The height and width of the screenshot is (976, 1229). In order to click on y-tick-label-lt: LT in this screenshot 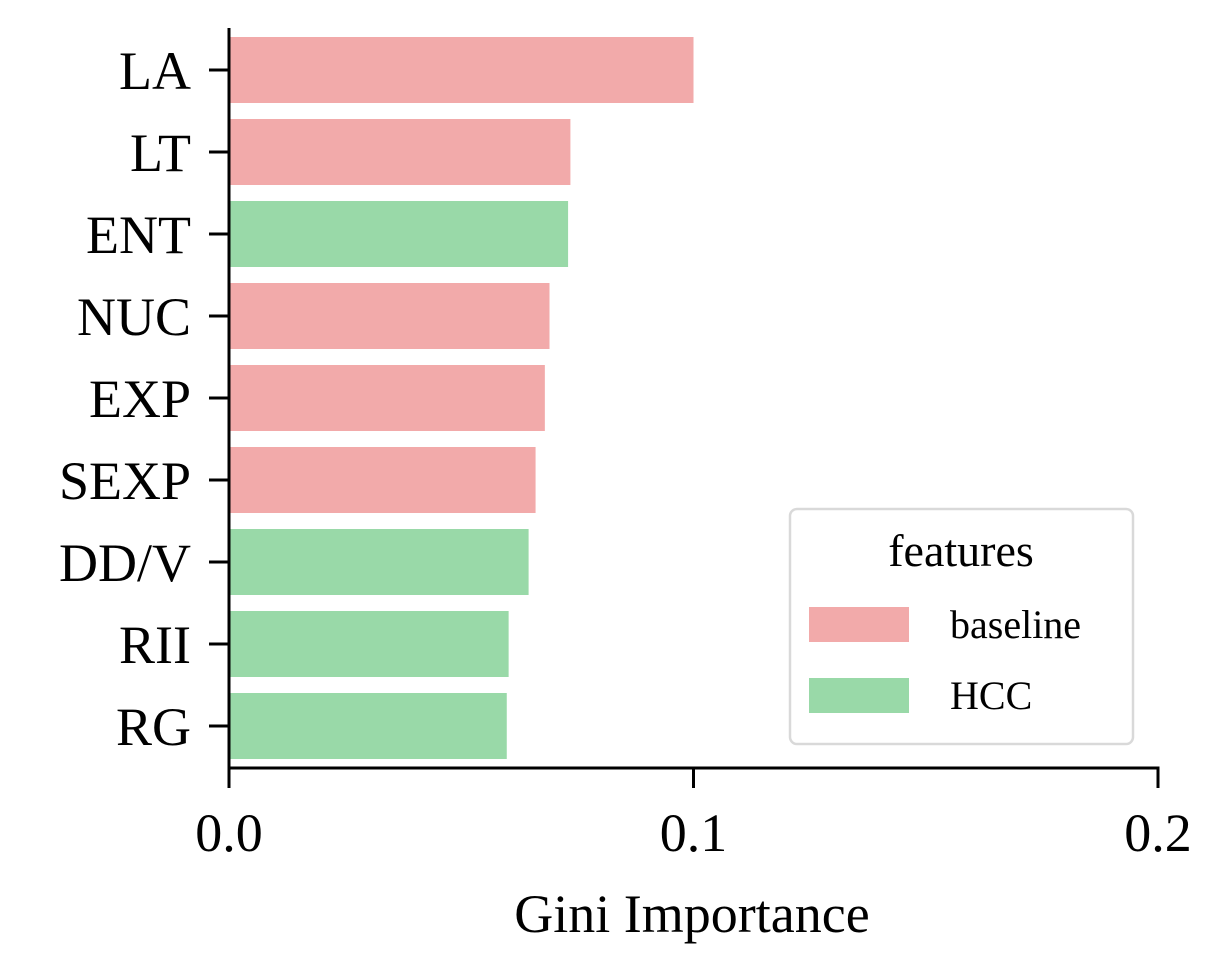, I will do `click(160, 153)`.